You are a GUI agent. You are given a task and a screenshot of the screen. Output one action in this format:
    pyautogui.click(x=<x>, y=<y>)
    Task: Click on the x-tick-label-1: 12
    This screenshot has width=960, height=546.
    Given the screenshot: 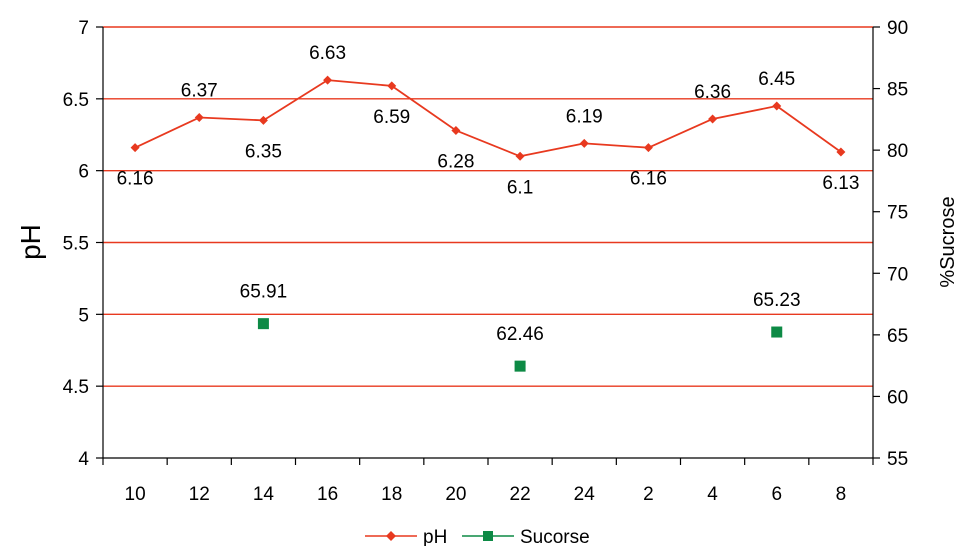 What is the action you would take?
    pyautogui.click(x=199, y=494)
    